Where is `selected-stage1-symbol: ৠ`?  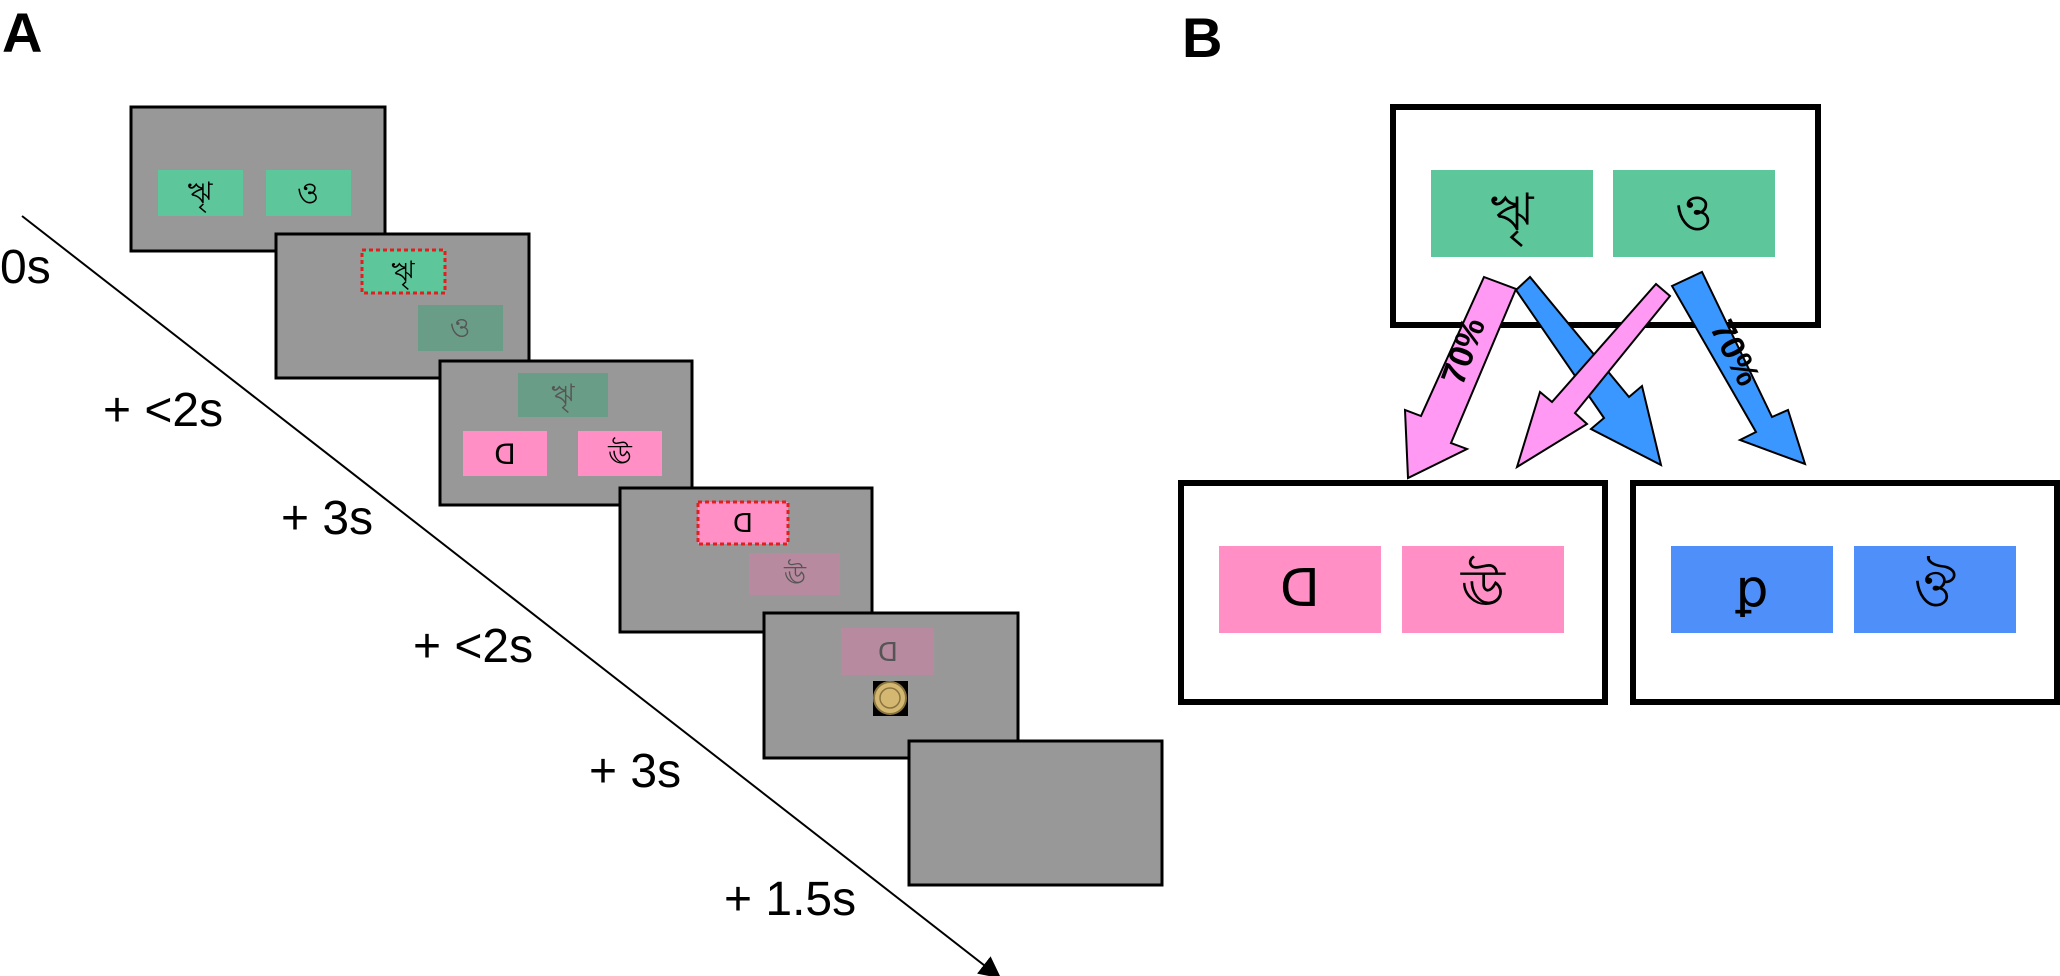 selected-stage1-symbol: ৠ is located at coordinates (403, 272).